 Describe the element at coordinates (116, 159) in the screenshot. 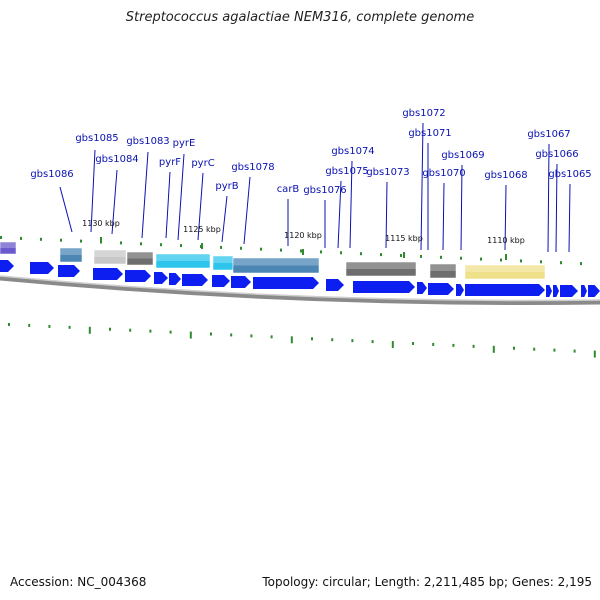

I see `gene-label-gbs1084: gbs1084` at that location.